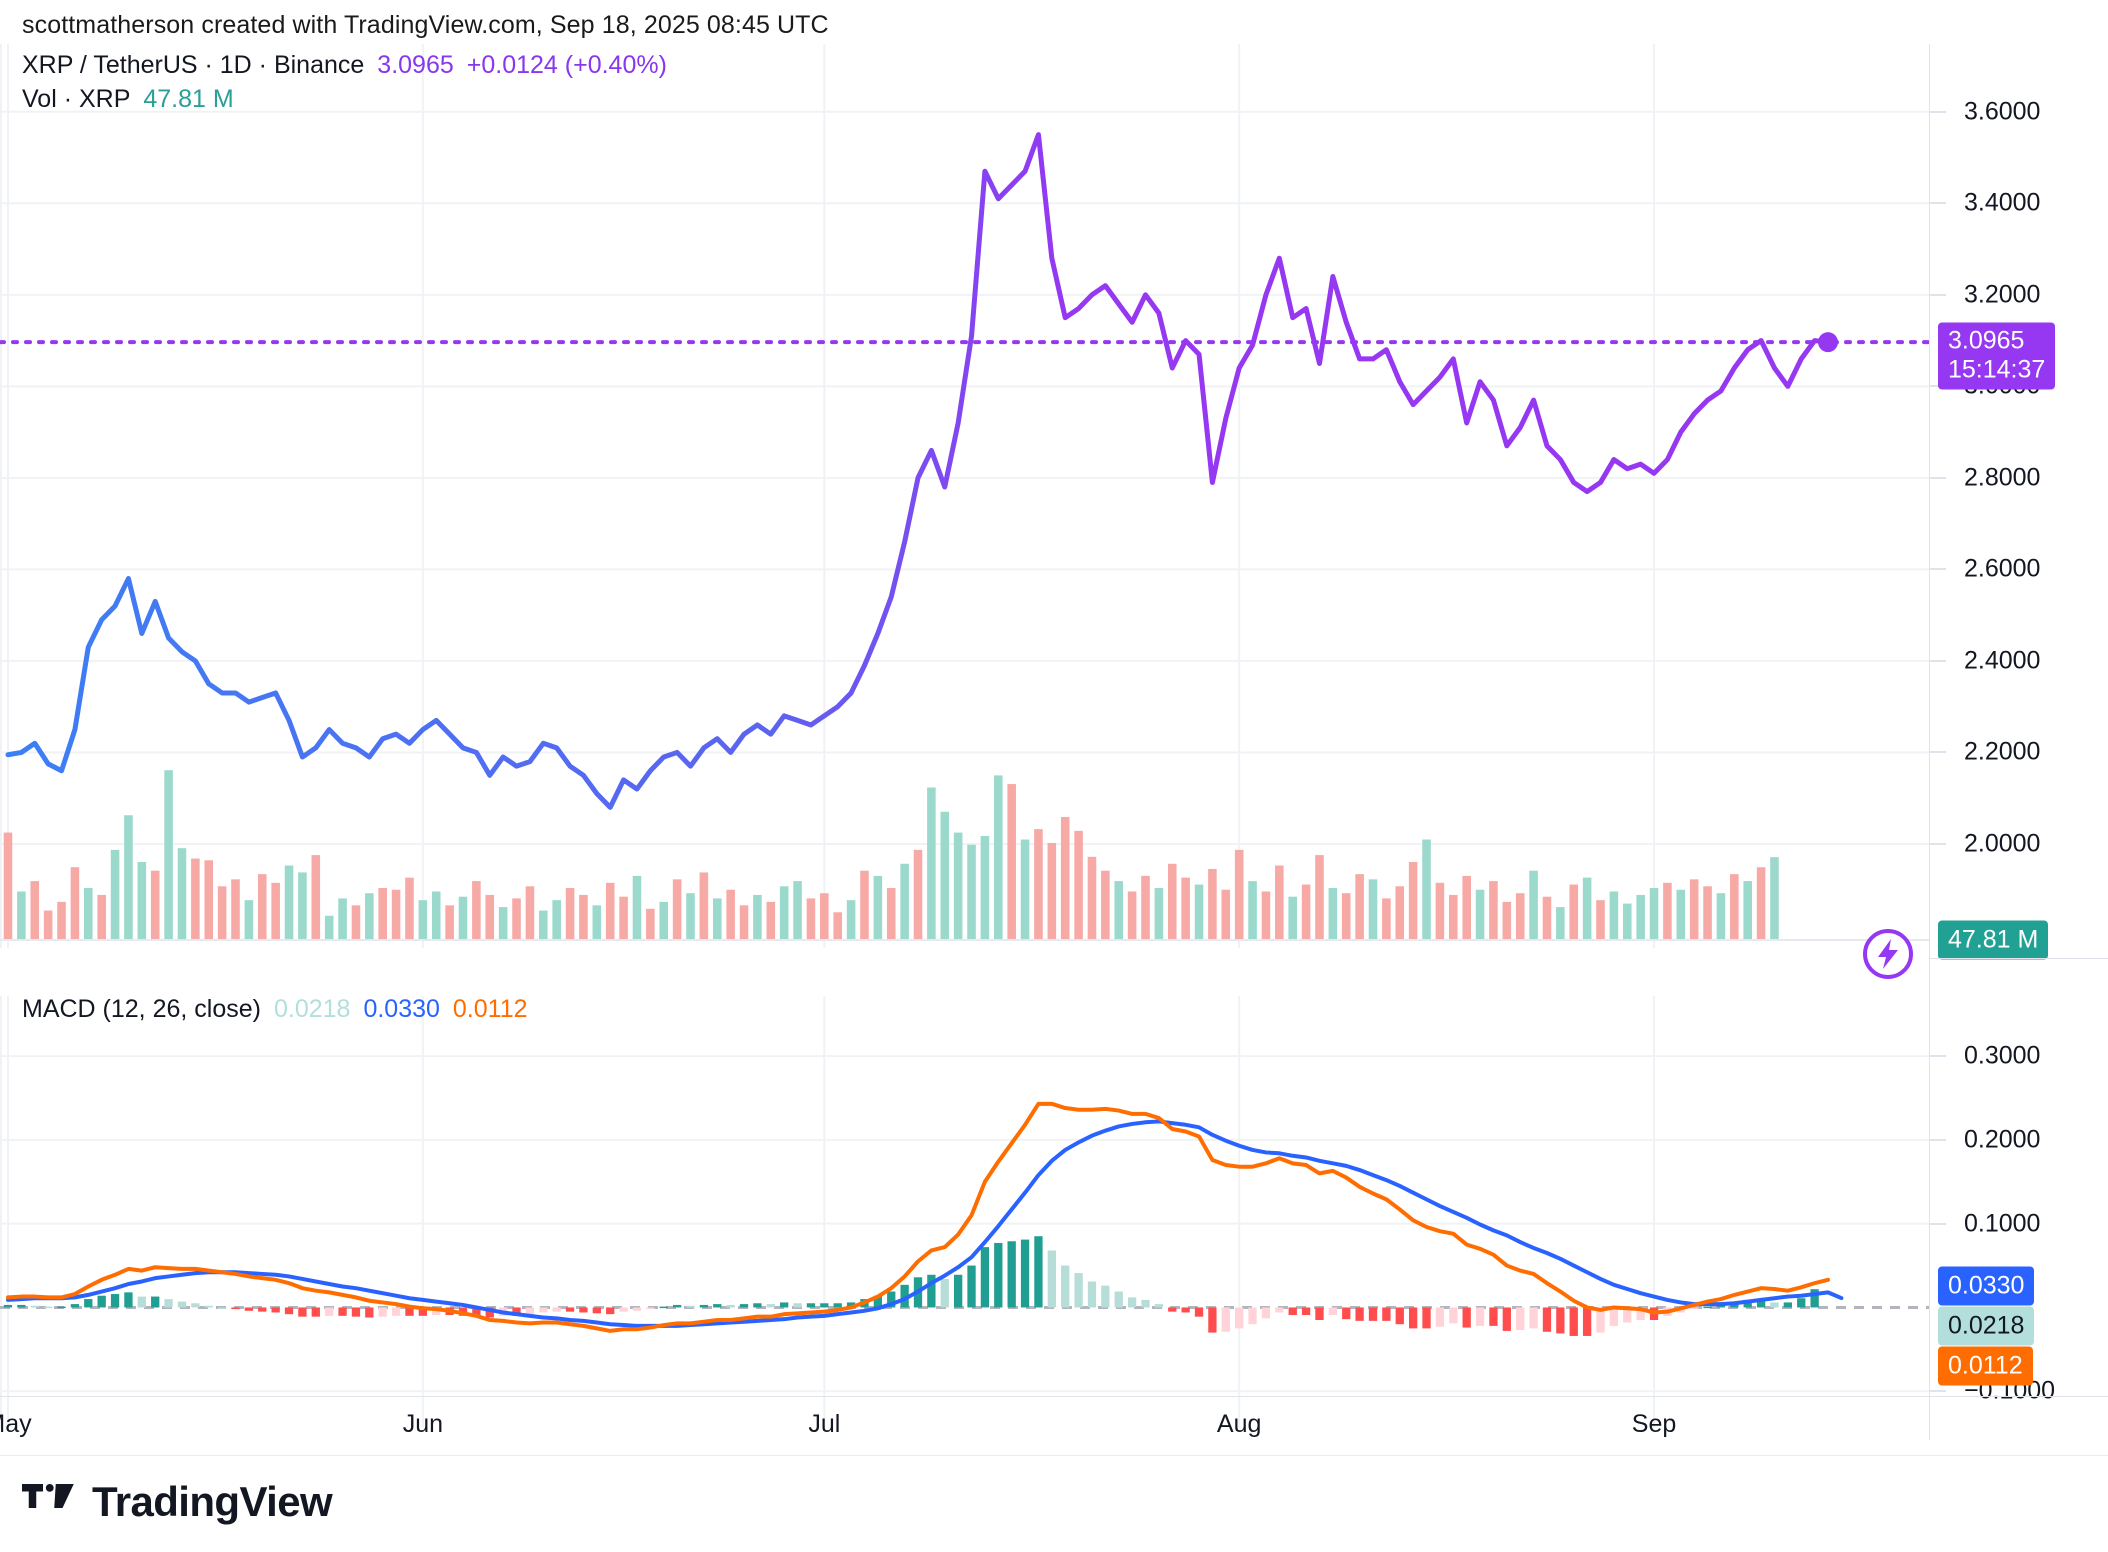  I want to click on footer: TradingView, so click(1054, 1504).